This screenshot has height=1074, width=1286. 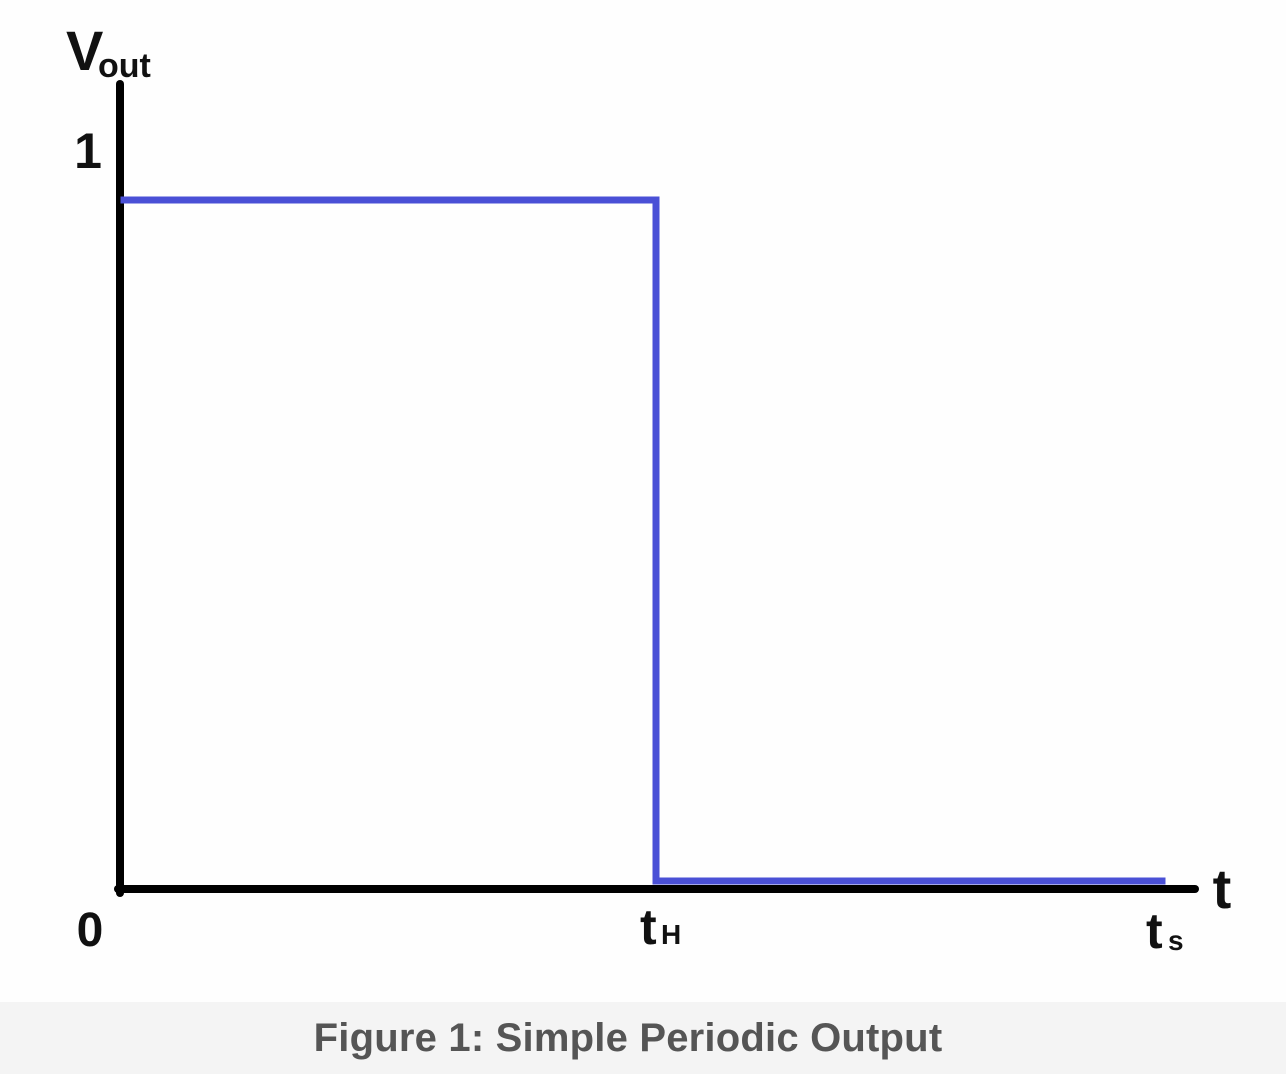 I want to click on x-tick-label-tH: t, so click(x=648, y=927).